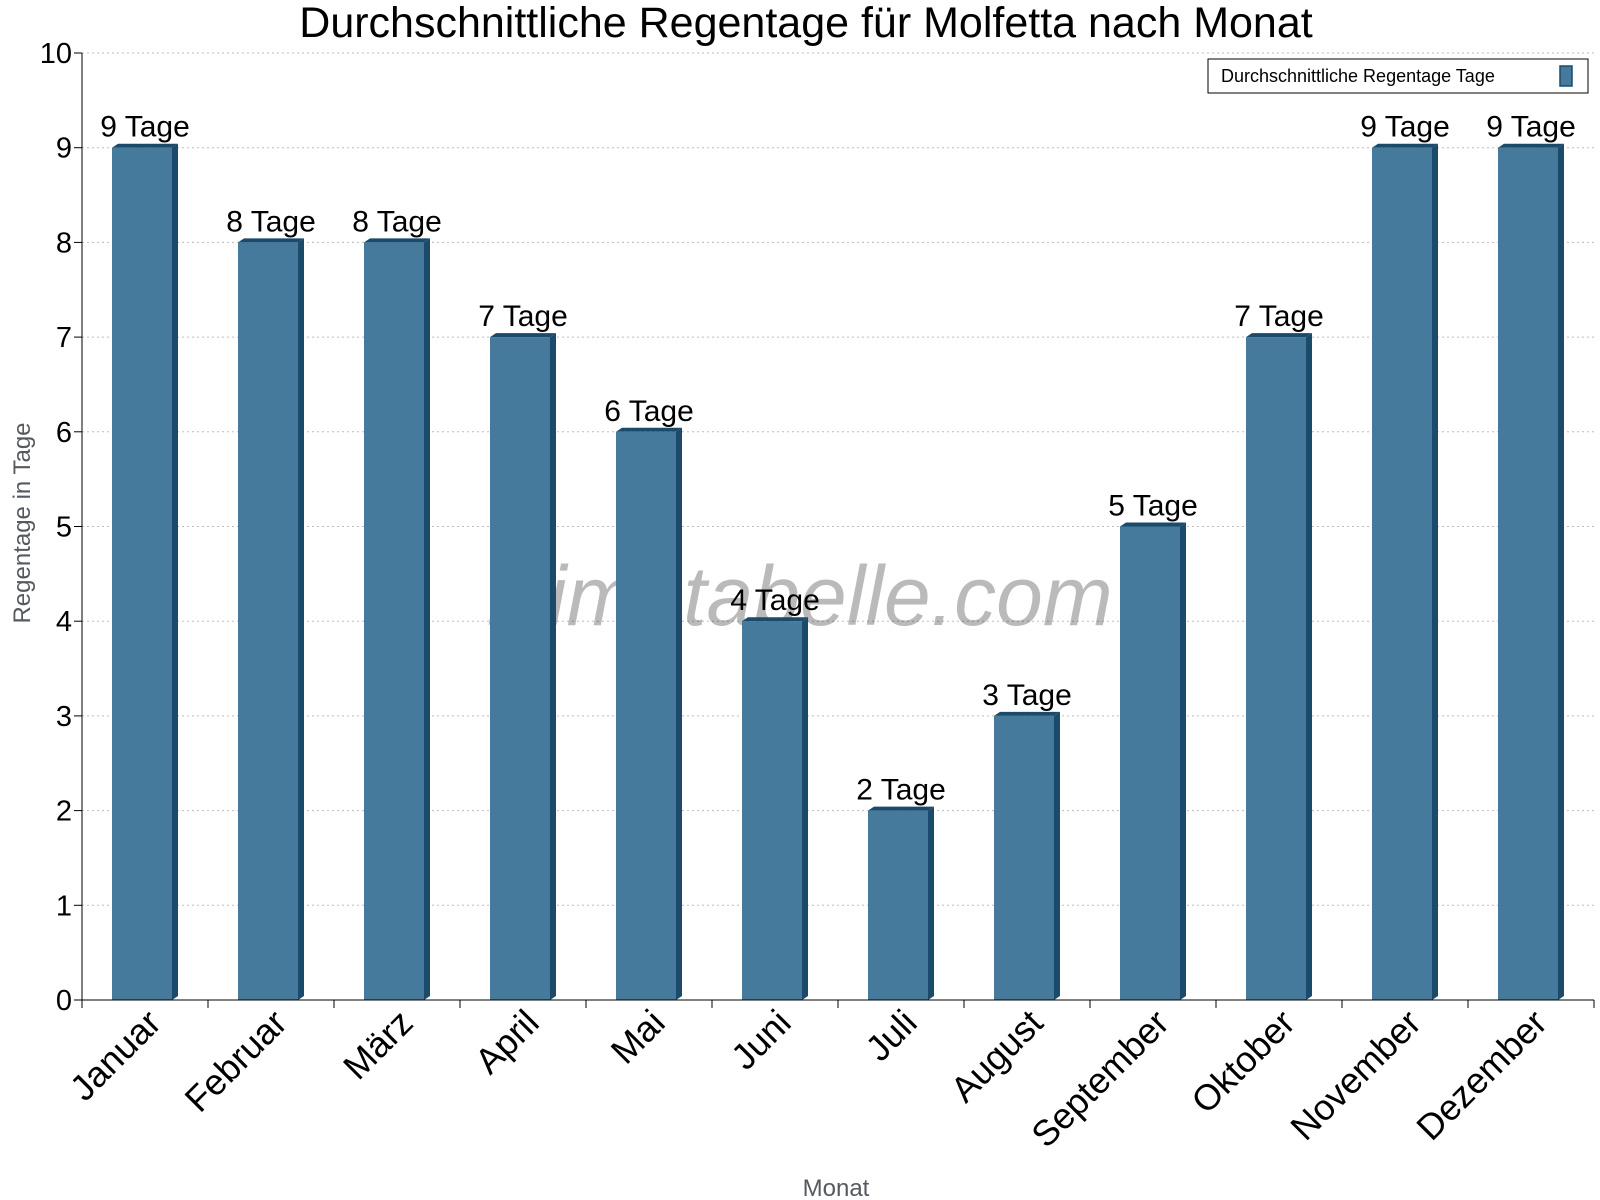 The height and width of the screenshot is (1200, 1600). I want to click on y-tick-label: 5, so click(64, 528).